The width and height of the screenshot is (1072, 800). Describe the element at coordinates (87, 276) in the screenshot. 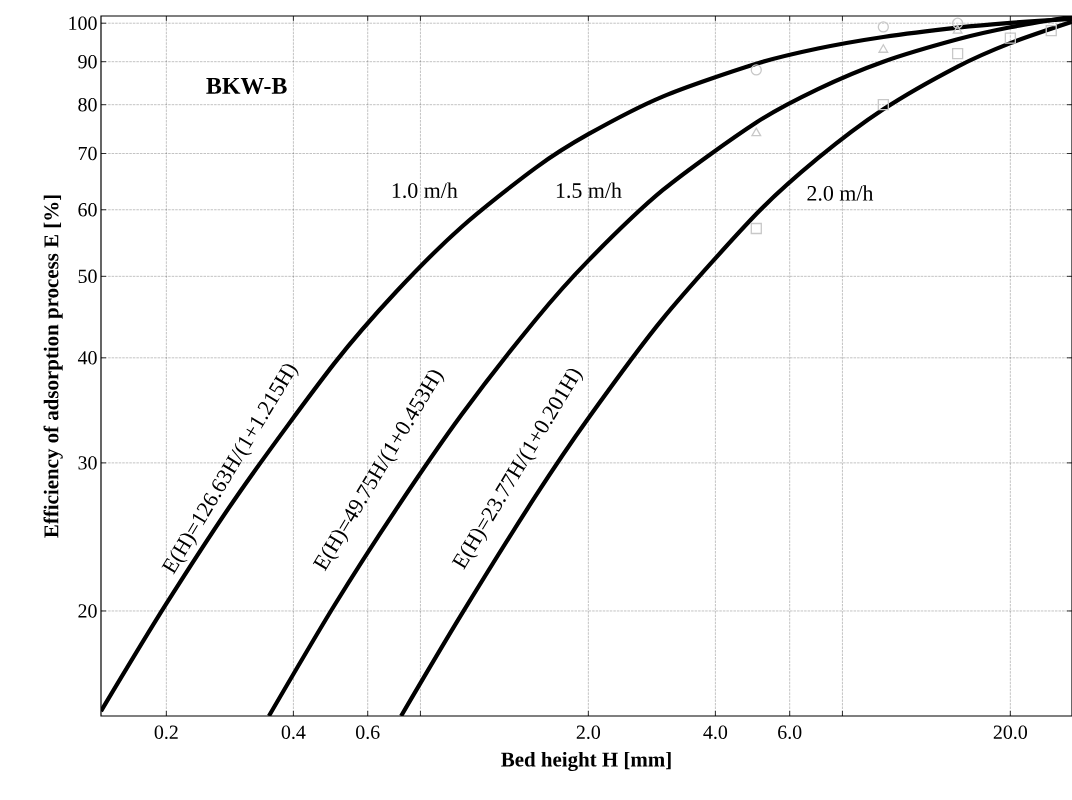

I see `y-tick-label: 50` at that location.